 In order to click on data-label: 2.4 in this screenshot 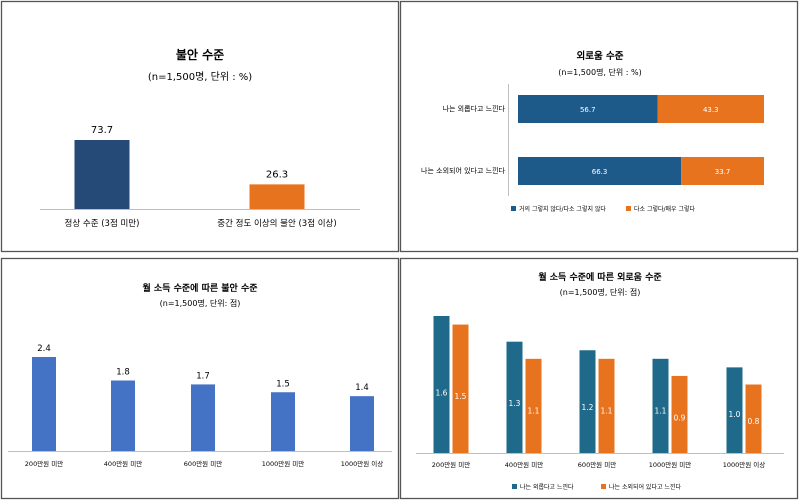, I will do `click(44, 349)`.